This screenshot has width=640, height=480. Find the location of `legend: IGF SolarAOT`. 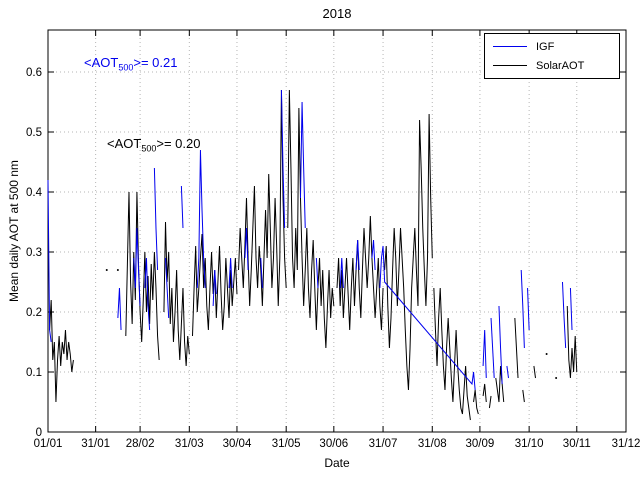

legend: IGF SolarAOT is located at coordinates (552, 56).